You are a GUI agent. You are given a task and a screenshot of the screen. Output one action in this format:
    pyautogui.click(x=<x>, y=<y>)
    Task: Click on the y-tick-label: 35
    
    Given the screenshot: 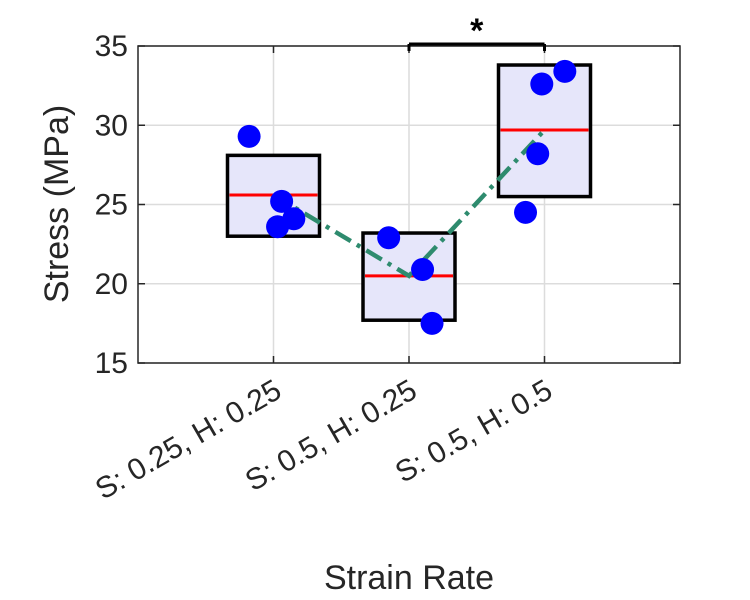 What is the action you would take?
    pyautogui.click(x=111, y=46)
    